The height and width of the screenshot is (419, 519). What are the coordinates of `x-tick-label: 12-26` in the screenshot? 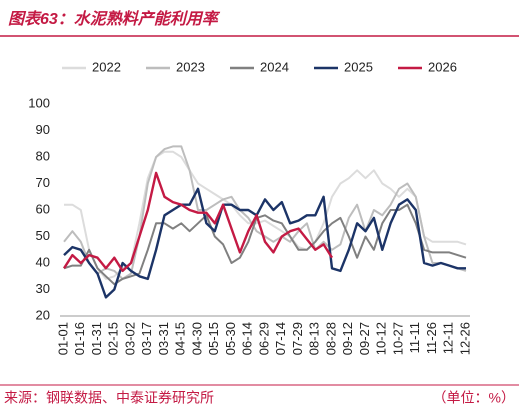 It's located at (464, 338).